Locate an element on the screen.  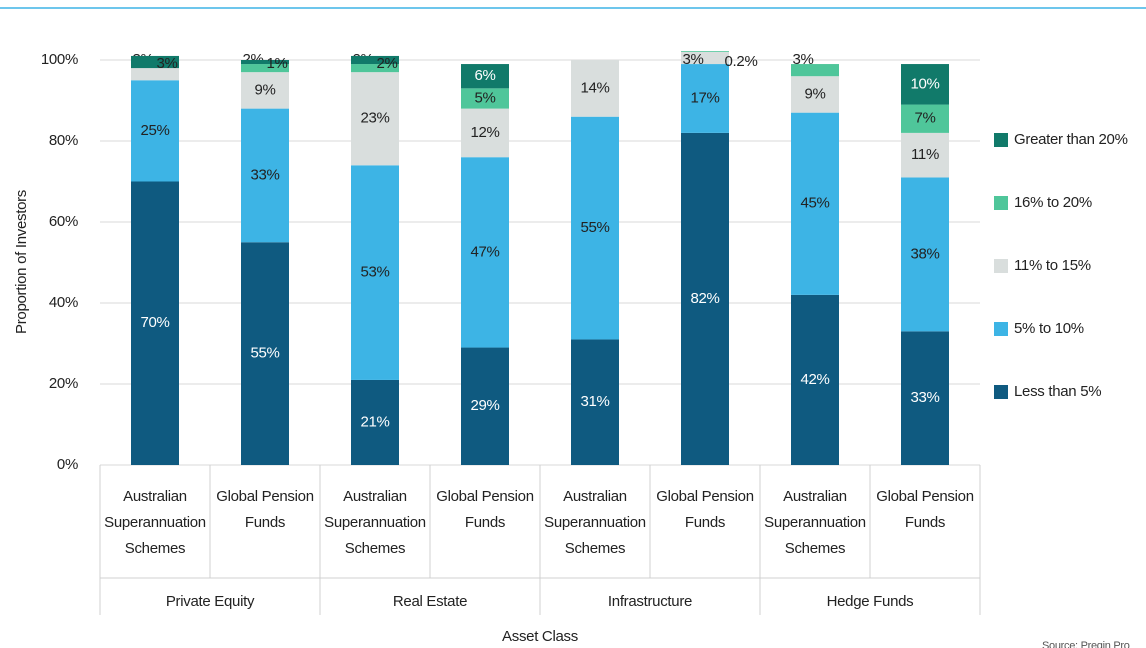
value-label: 70% is located at coordinates (154, 322).